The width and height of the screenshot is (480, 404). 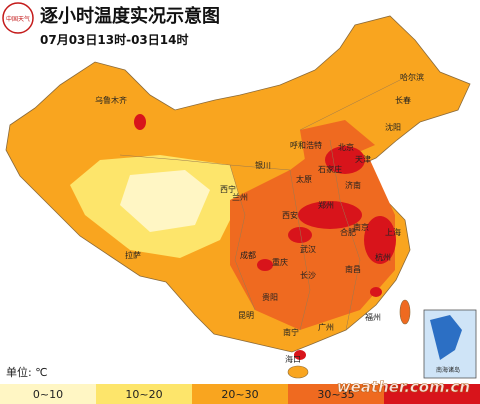 I want to click on city-label: 拉萨, so click(x=133, y=255).